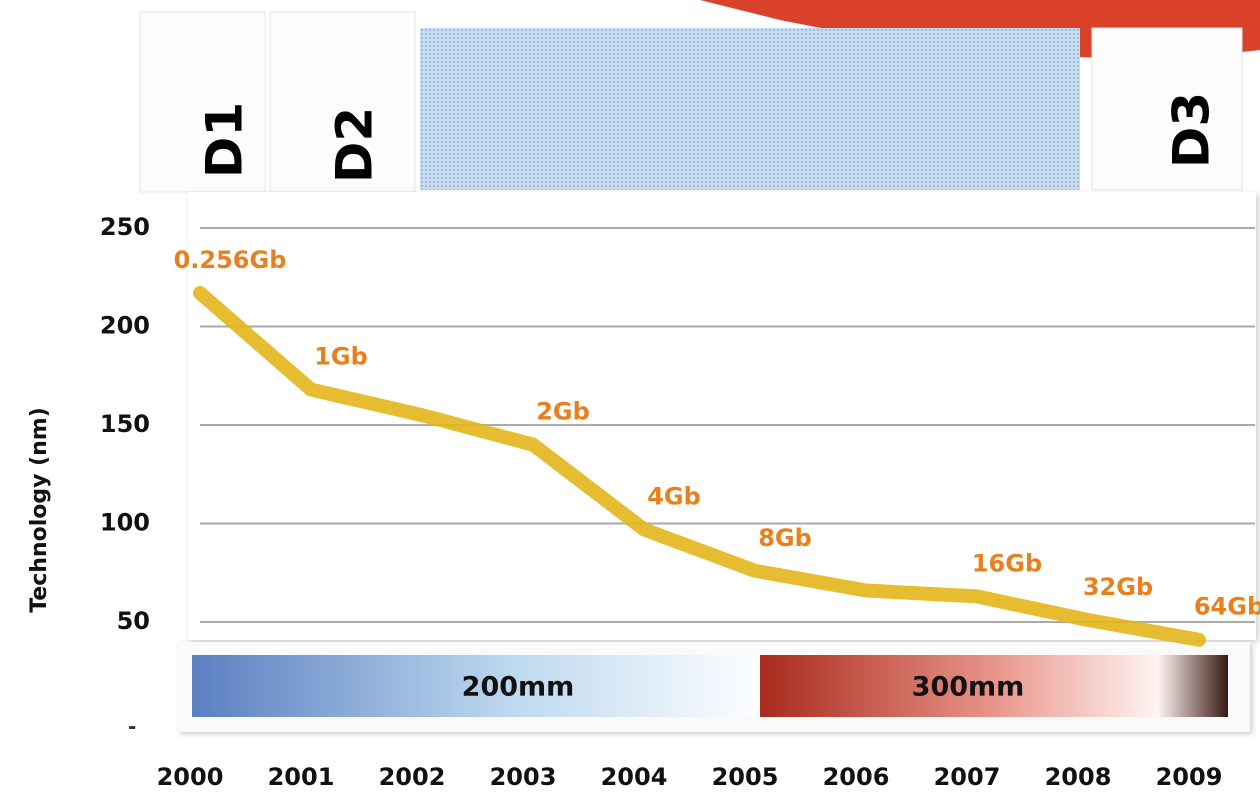  I want to click on y-tick-label: 100, so click(125, 523).